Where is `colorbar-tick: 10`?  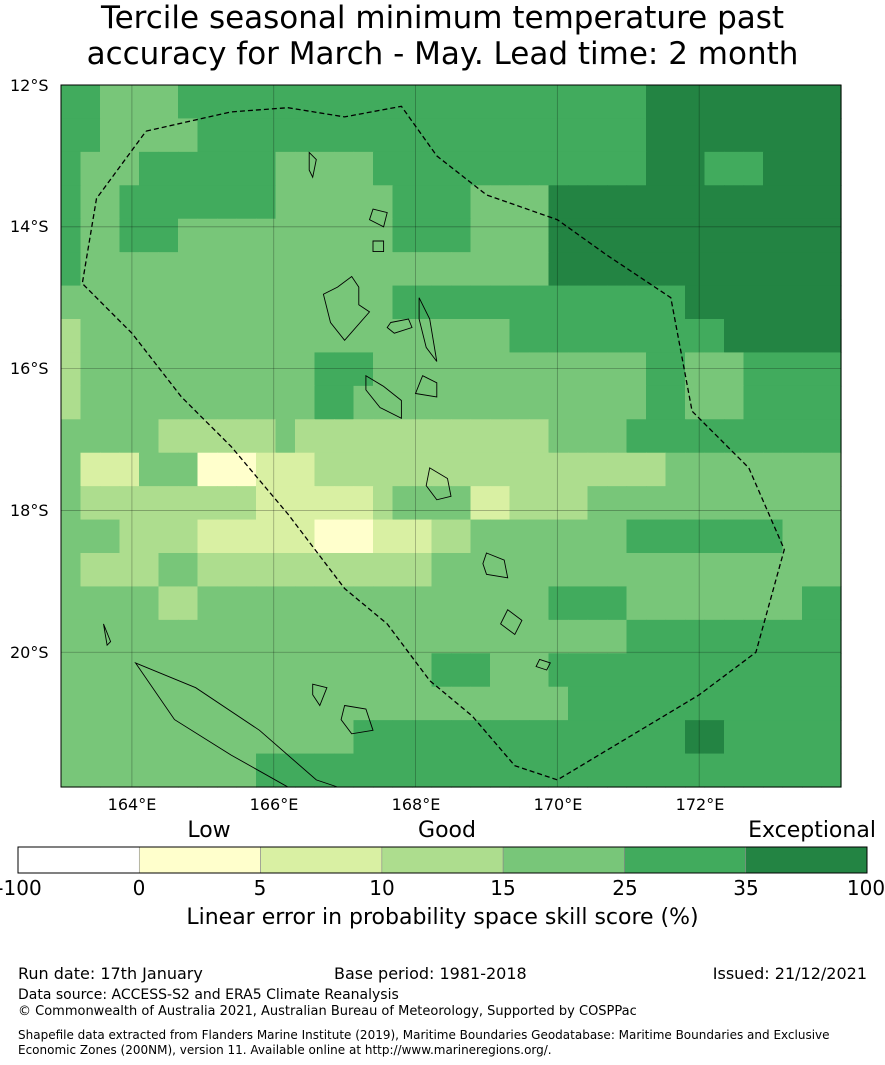 colorbar-tick: 10 is located at coordinates (382, 888).